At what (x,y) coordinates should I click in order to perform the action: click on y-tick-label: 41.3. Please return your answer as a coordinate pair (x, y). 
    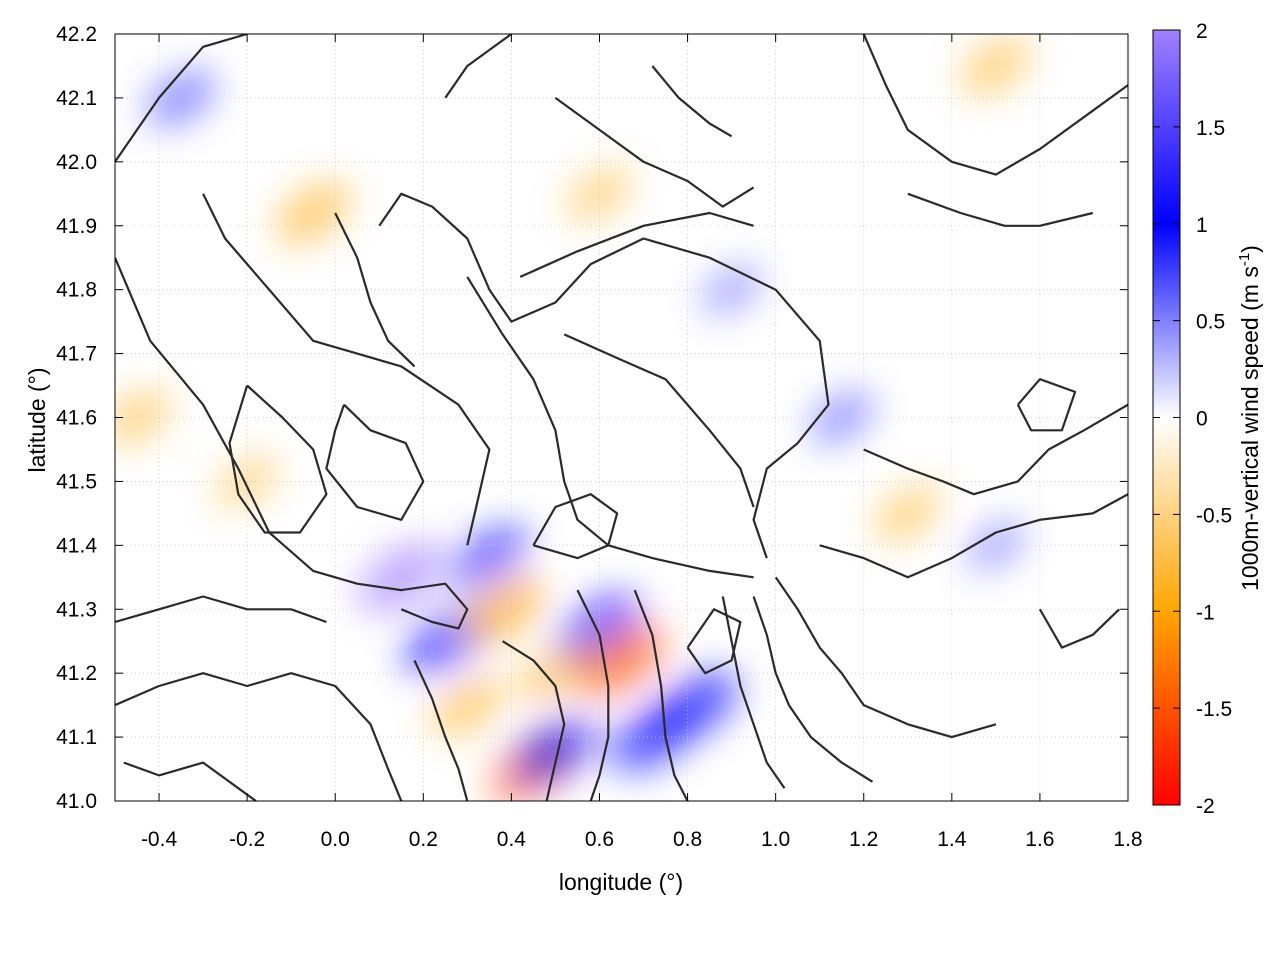
    Looking at the image, I should click on (76, 609).